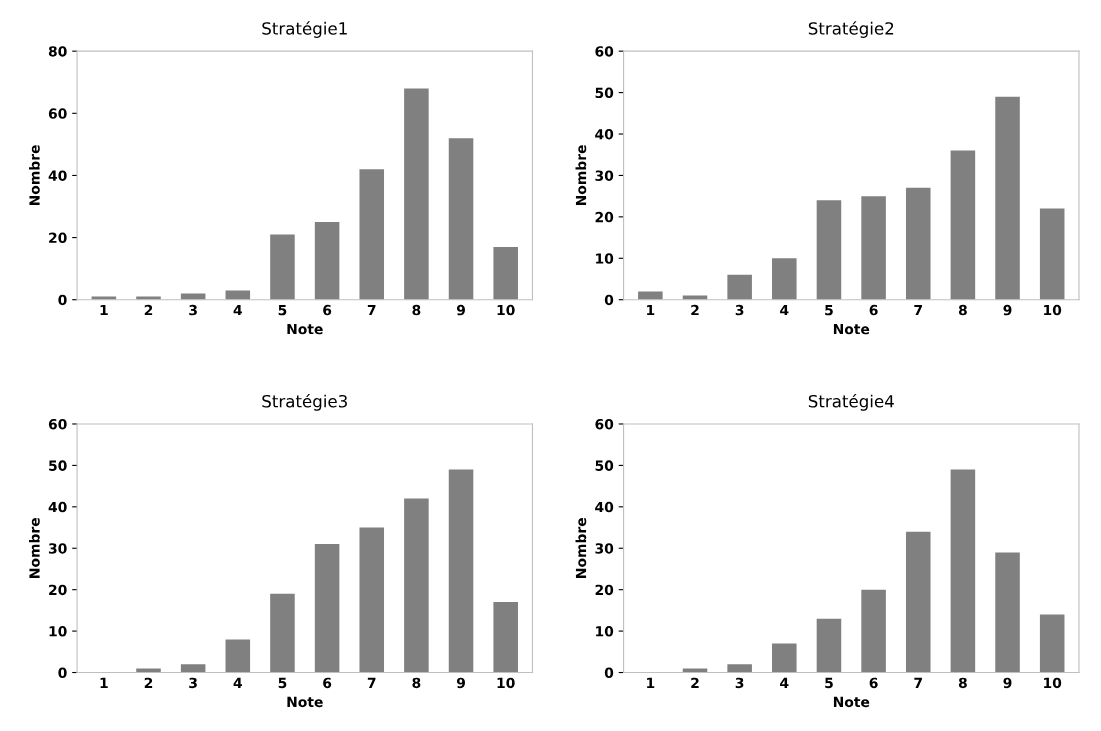  What do you see at coordinates (304, 29) in the screenshot?
I see `chart-title: Stratégie1` at bounding box center [304, 29].